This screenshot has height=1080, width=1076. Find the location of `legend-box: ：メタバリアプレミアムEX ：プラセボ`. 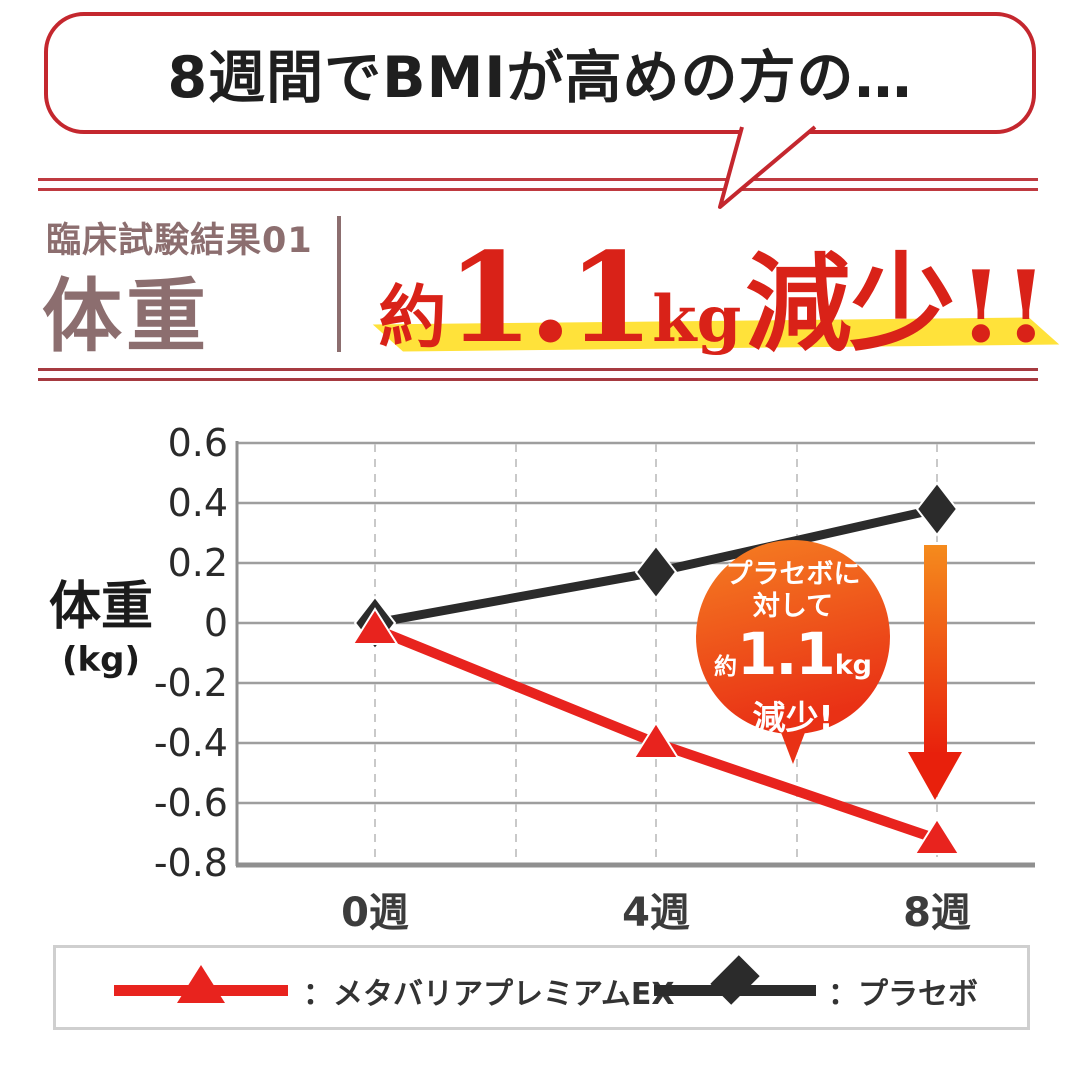

legend-box: ：メタバリアプレミアムEX ：プラセボ is located at coordinates (541, 987).